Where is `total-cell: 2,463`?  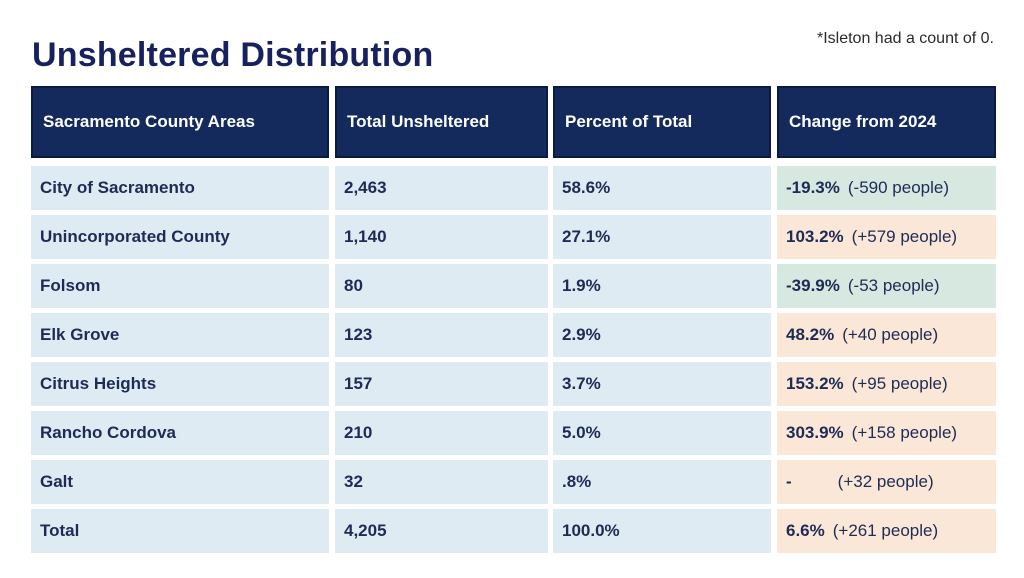
total-cell: 2,463 is located at coordinates (441, 188).